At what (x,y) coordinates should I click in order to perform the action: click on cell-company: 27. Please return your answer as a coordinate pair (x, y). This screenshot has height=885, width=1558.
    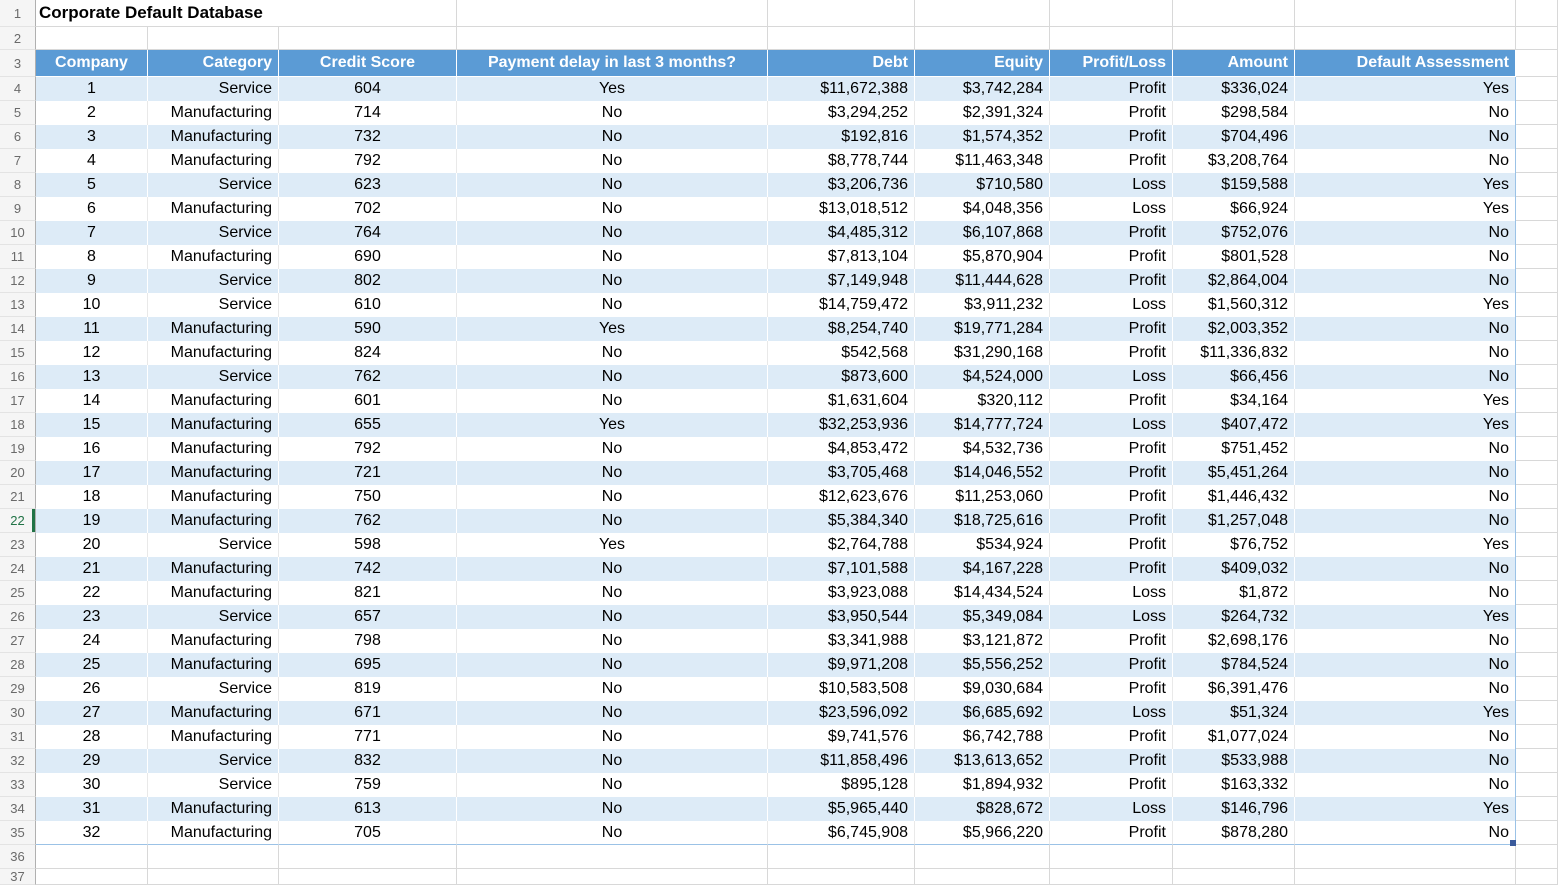
    Looking at the image, I should click on (92, 713).